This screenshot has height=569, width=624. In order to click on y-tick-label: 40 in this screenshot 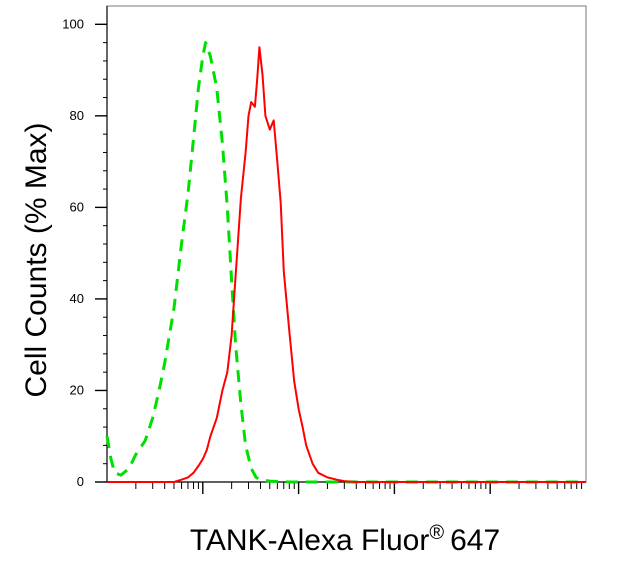, I will do `click(77, 298)`.